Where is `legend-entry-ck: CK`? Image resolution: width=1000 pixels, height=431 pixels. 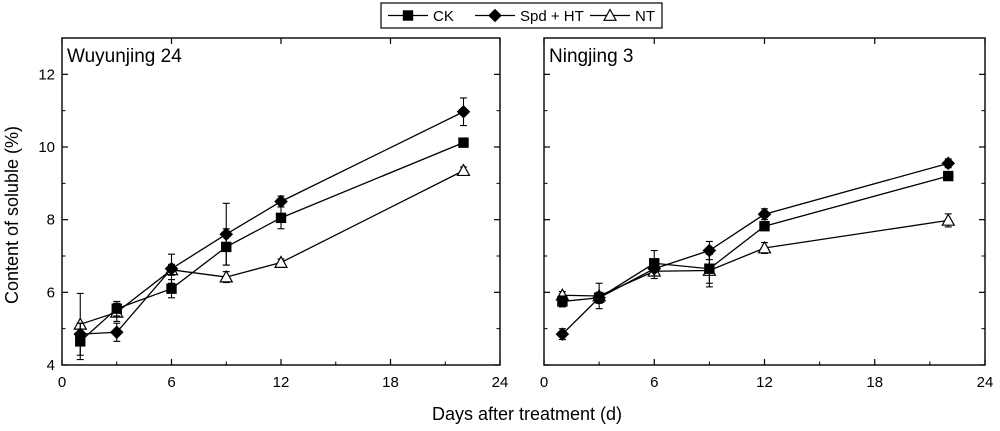 legend-entry-ck: CK is located at coordinates (421, 16).